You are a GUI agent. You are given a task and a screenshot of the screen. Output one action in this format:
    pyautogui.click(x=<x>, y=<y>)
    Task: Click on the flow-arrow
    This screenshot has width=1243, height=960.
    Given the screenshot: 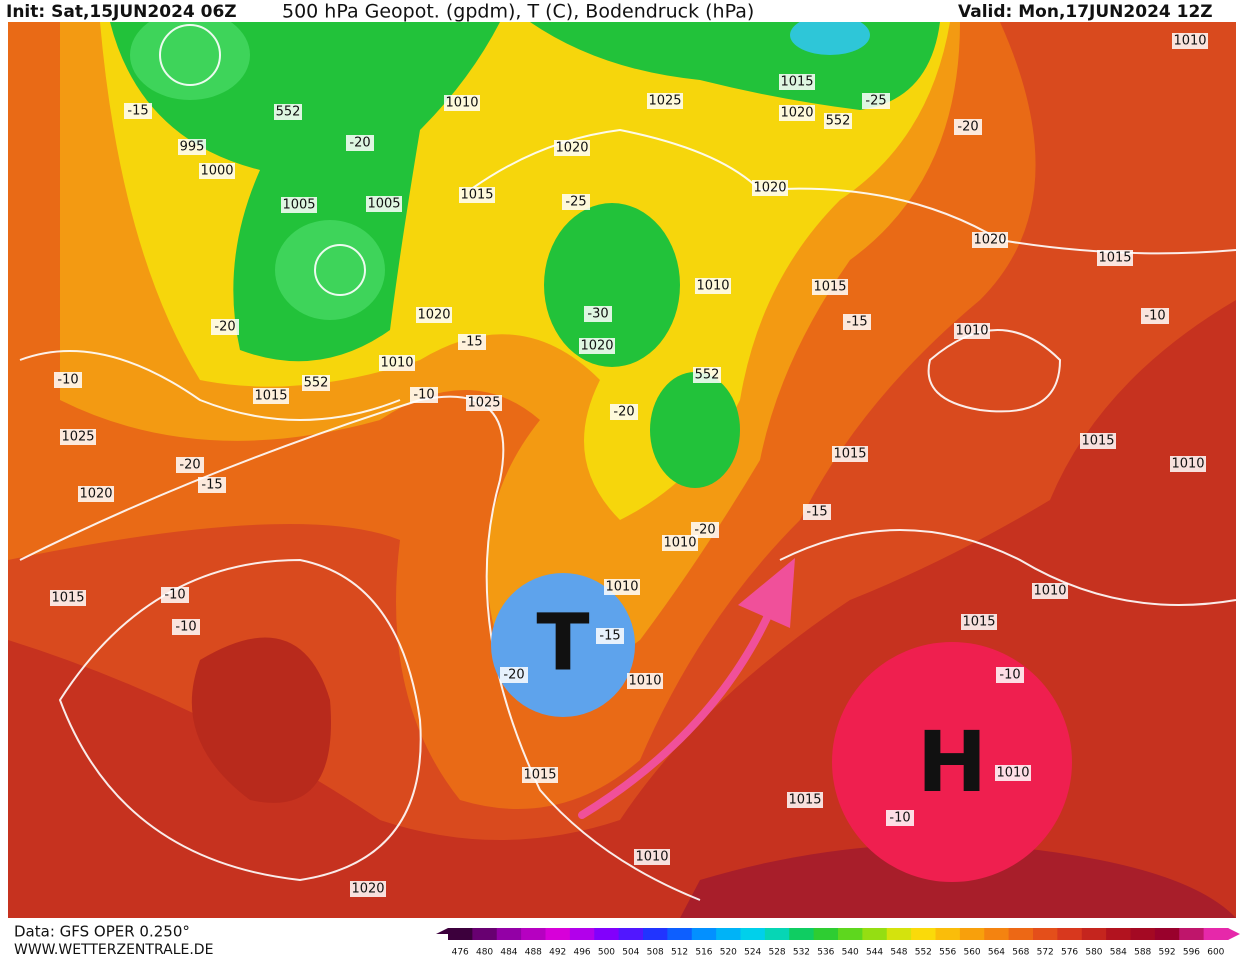 What is the action you would take?
    pyautogui.click(x=678, y=707)
    